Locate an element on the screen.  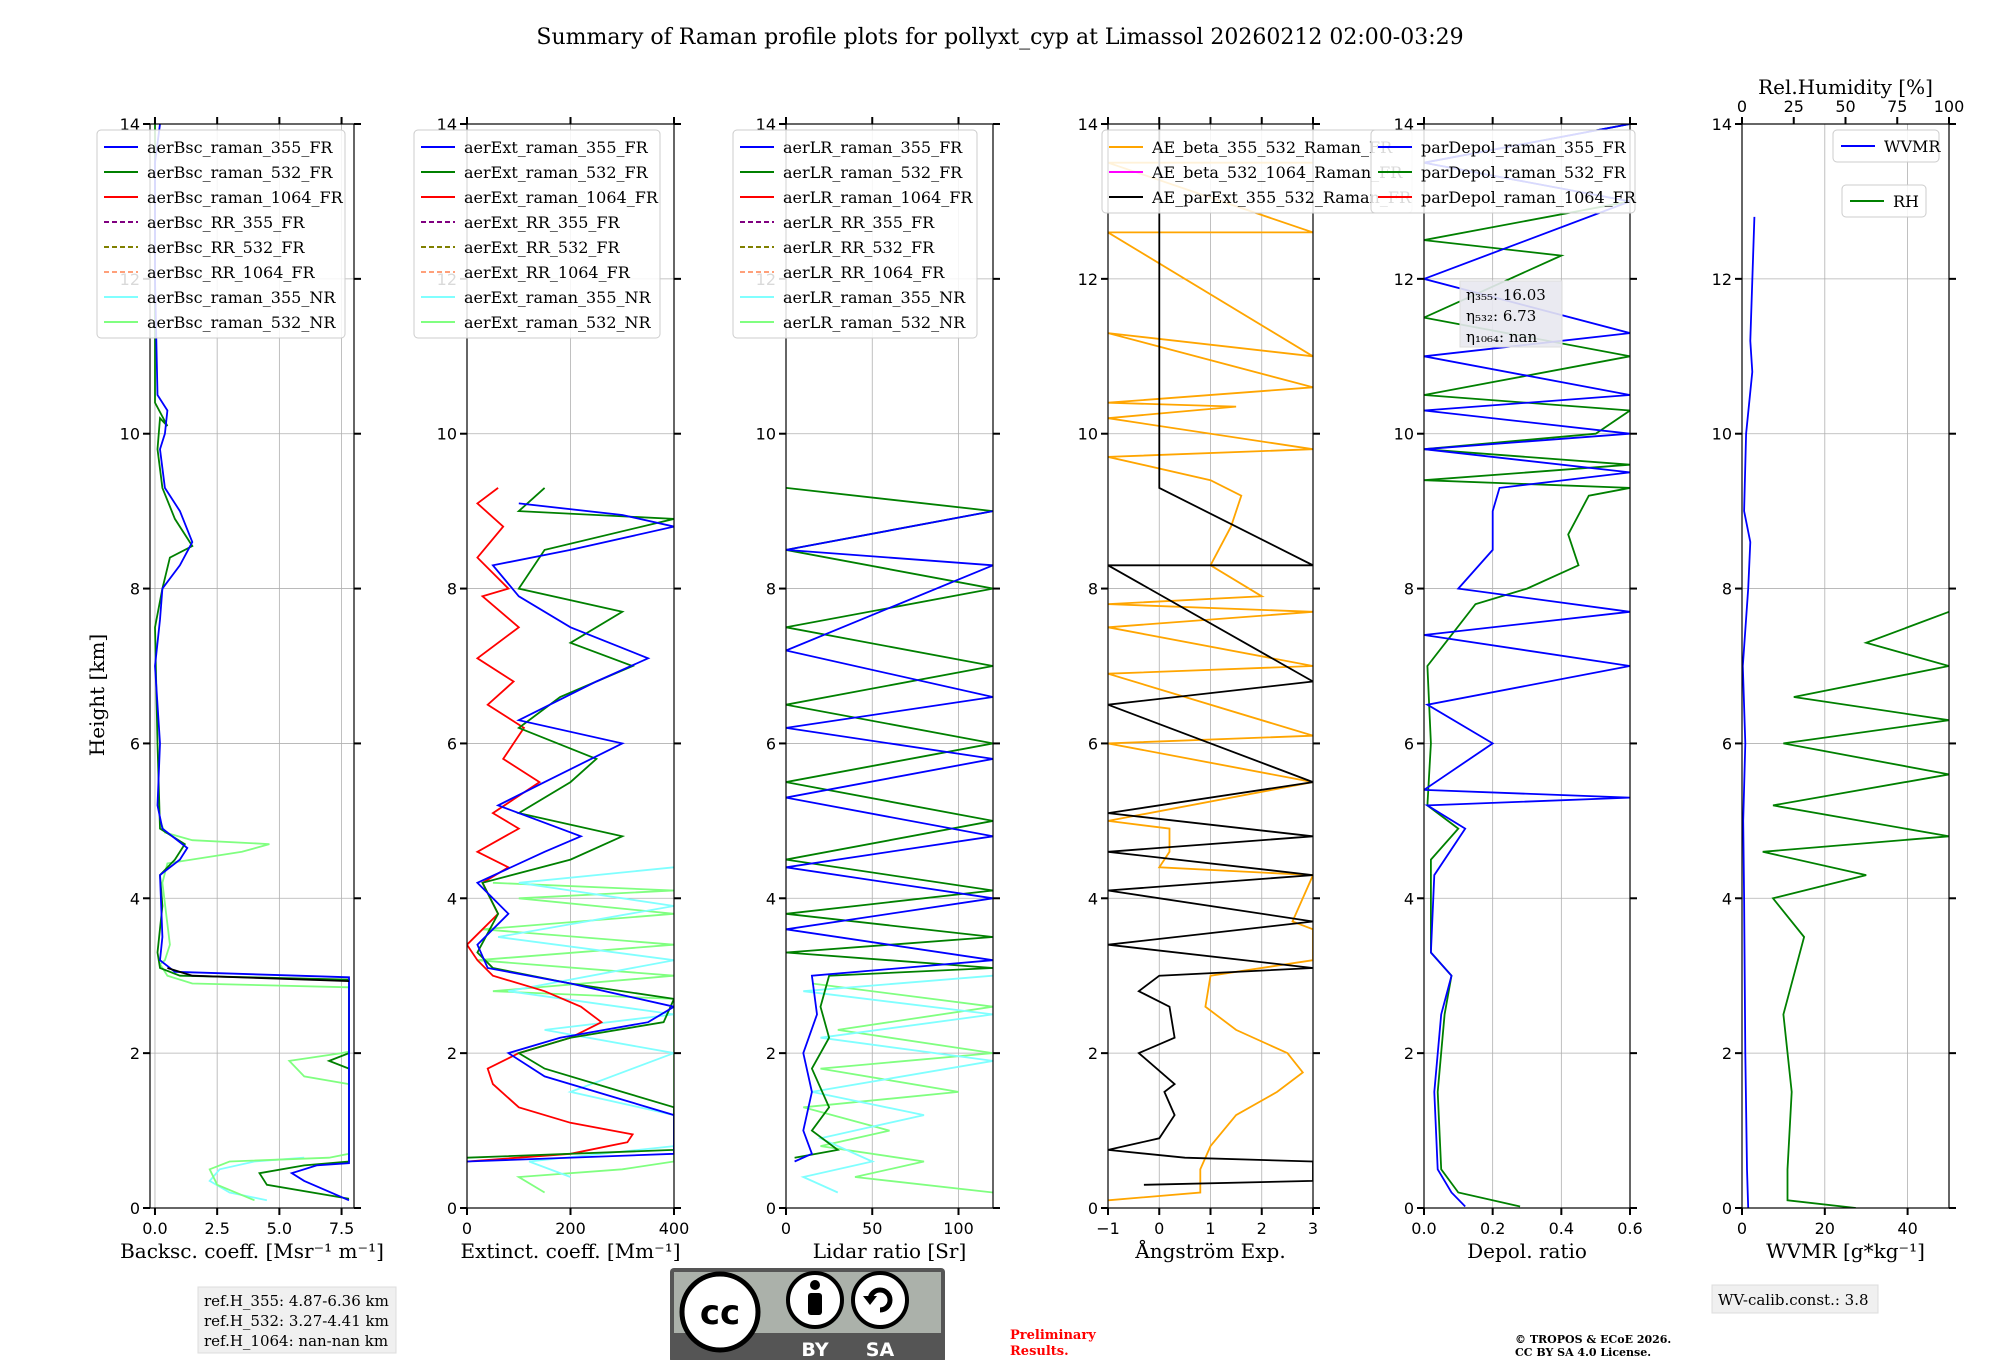
series-line-aerLR_raman_355_NR is located at coordinates (896, 1084).